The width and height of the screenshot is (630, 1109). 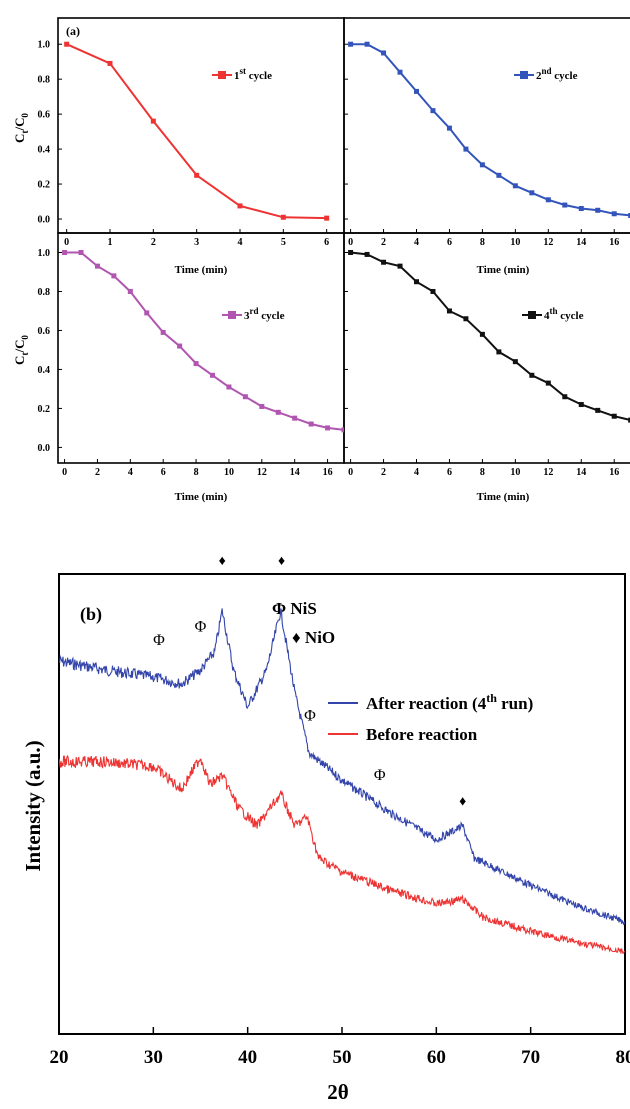 I want to click on legend-label: Before reaction, so click(x=422, y=734).